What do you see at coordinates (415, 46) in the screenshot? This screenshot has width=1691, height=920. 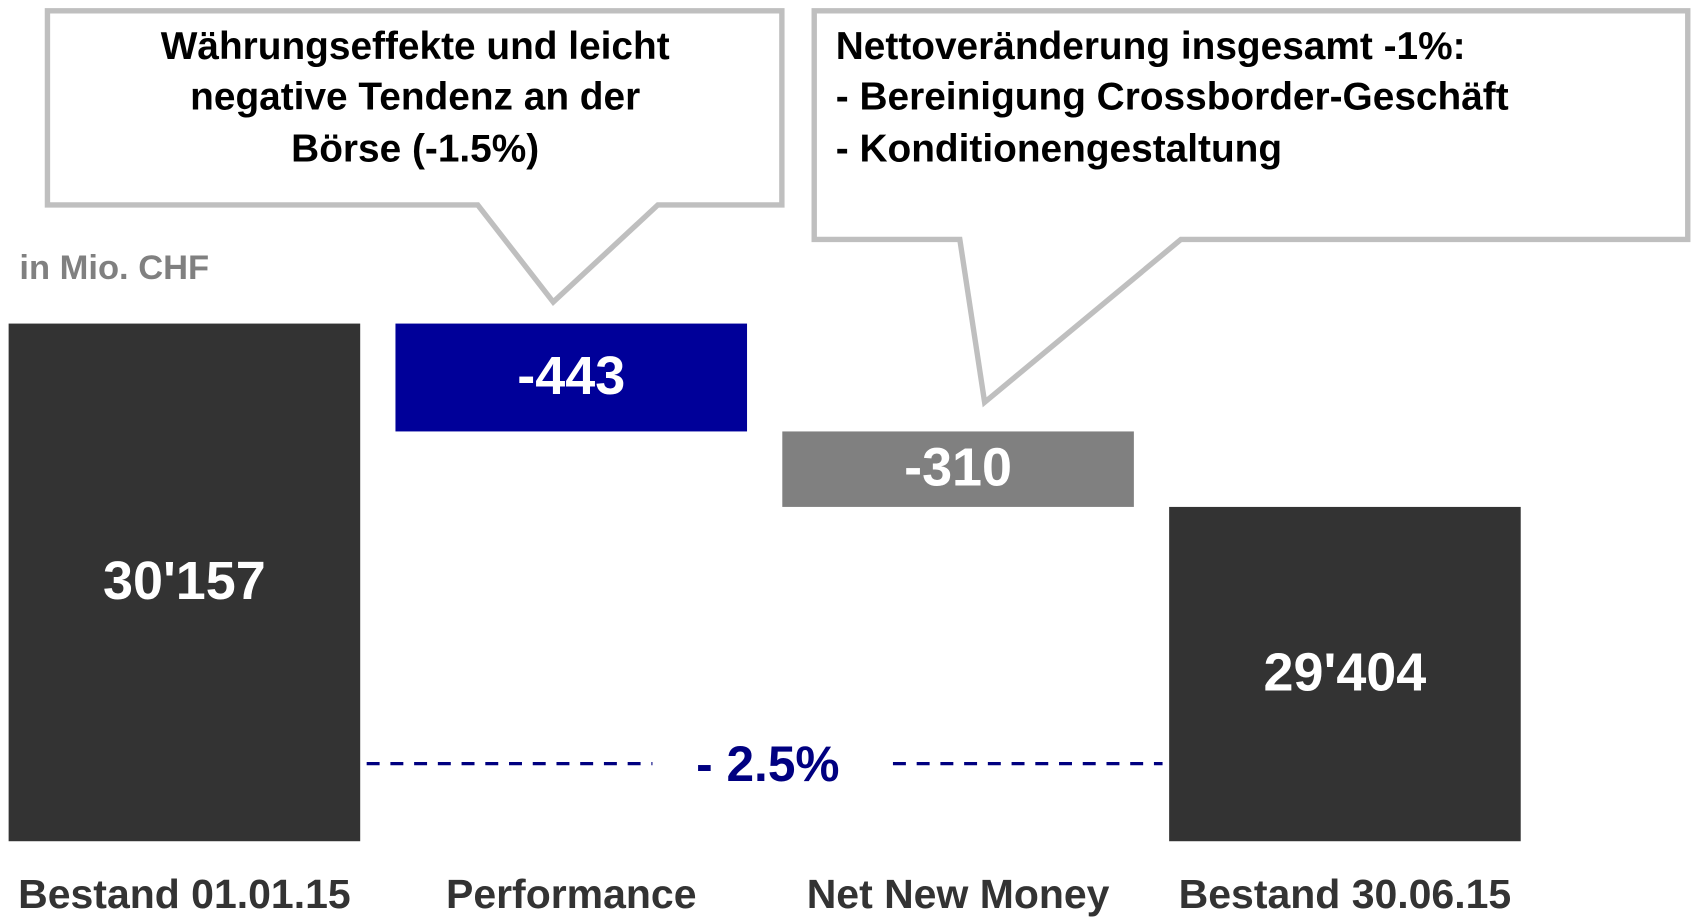 I see `callout-text: Währungseffekte und leicht` at bounding box center [415, 46].